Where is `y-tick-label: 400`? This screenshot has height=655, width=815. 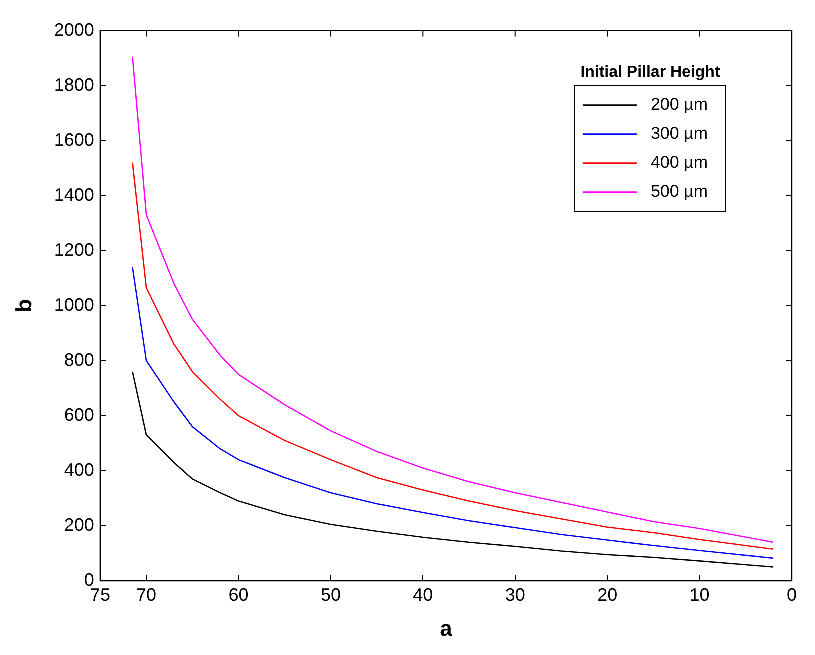
y-tick-label: 400 is located at coordinates (79, 470).